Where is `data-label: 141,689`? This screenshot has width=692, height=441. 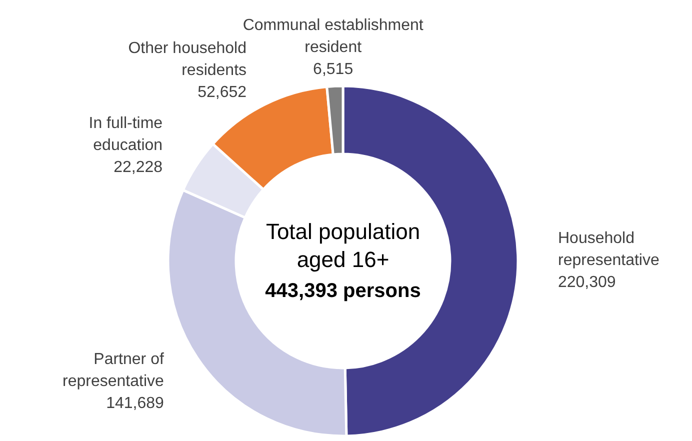
data-label: 141,689 is located at coordinates (135, 403).